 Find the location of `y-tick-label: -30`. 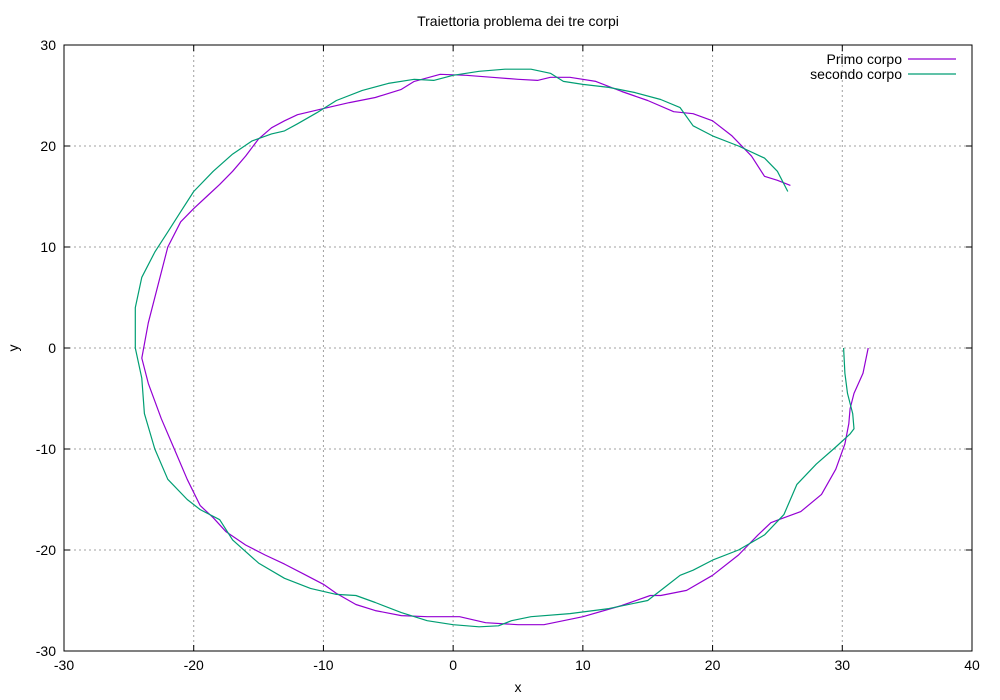

y-tick-label: -30 is located at coordinates (46, 651).